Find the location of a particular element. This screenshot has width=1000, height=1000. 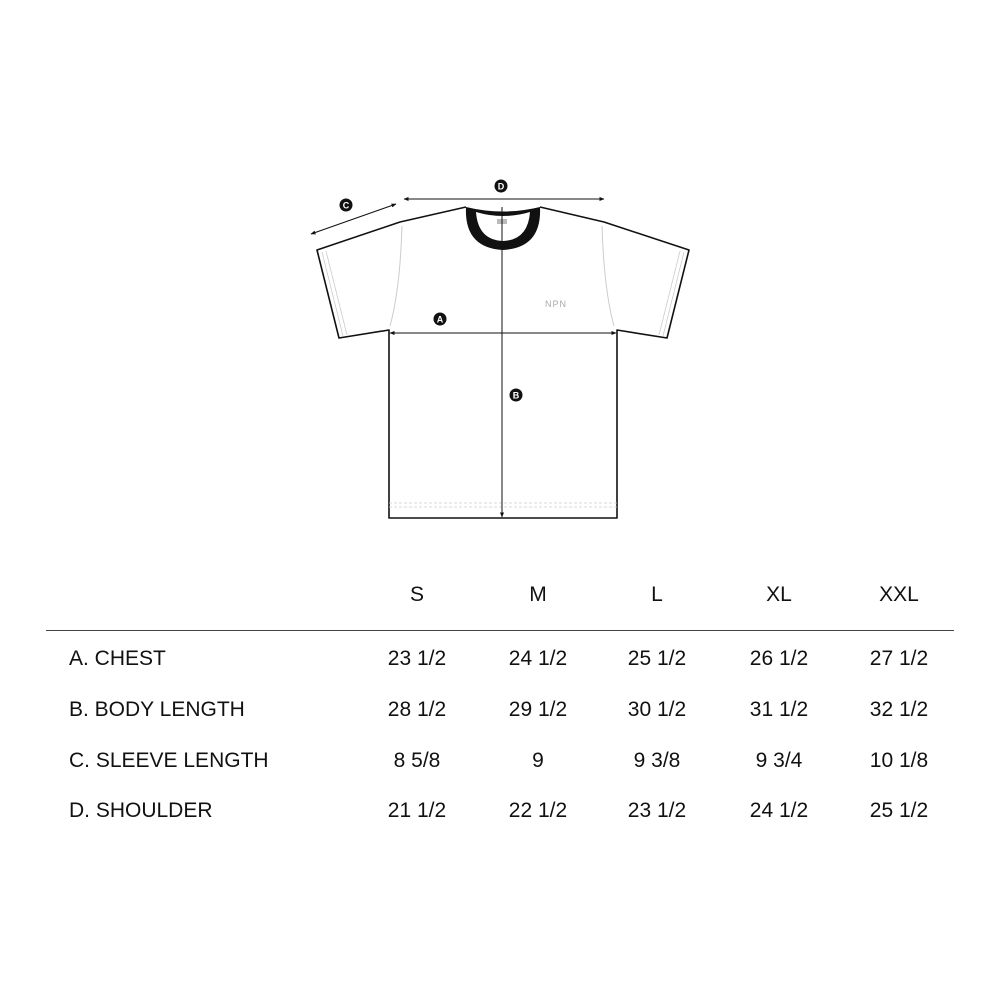

sleeve-arrow is located at coordinates (353, 219).